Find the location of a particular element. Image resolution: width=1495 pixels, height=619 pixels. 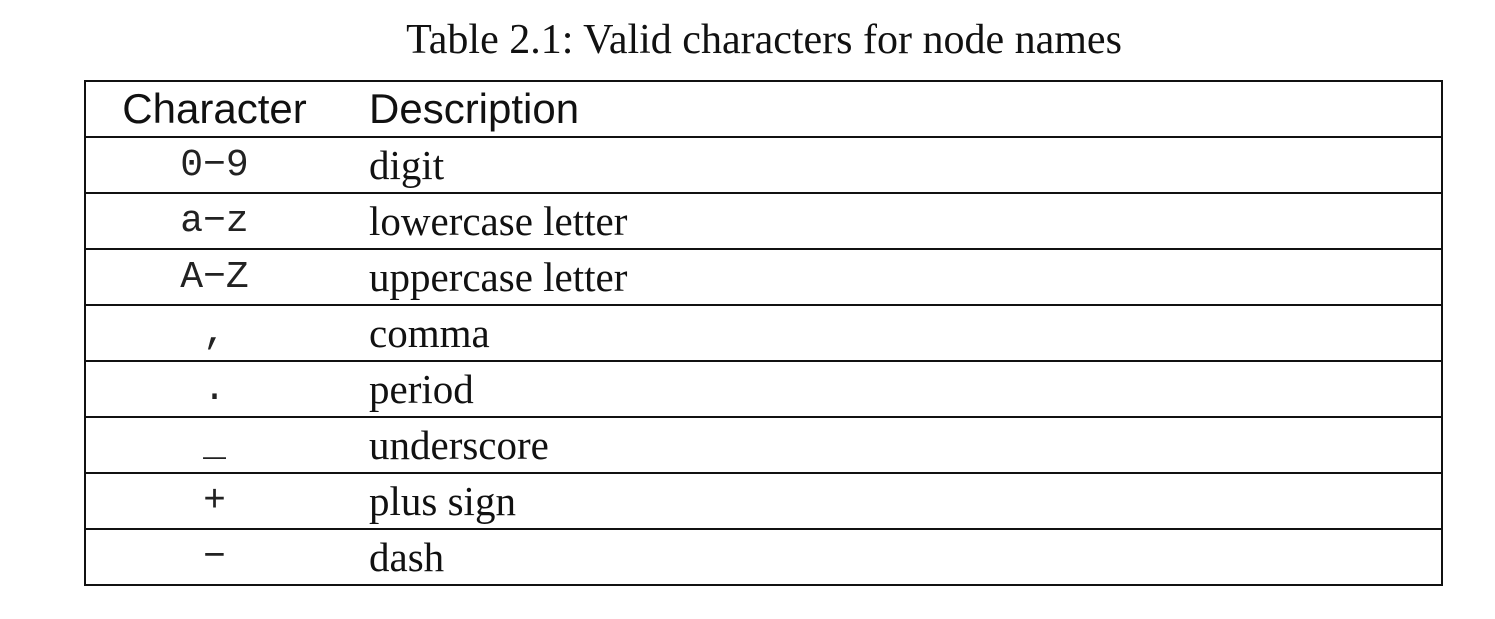

character-cell: − is located at coordinates (213, 557).